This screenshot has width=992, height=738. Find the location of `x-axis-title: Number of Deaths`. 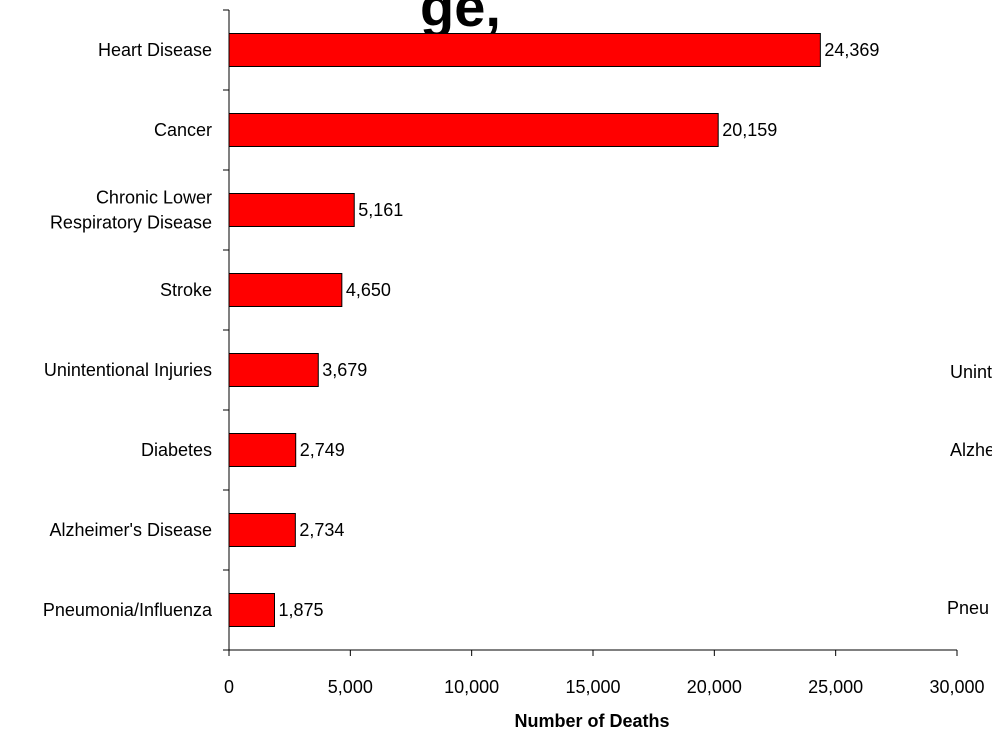

x-axis-title: Number of Deaths is located at coordinates (591, 721).